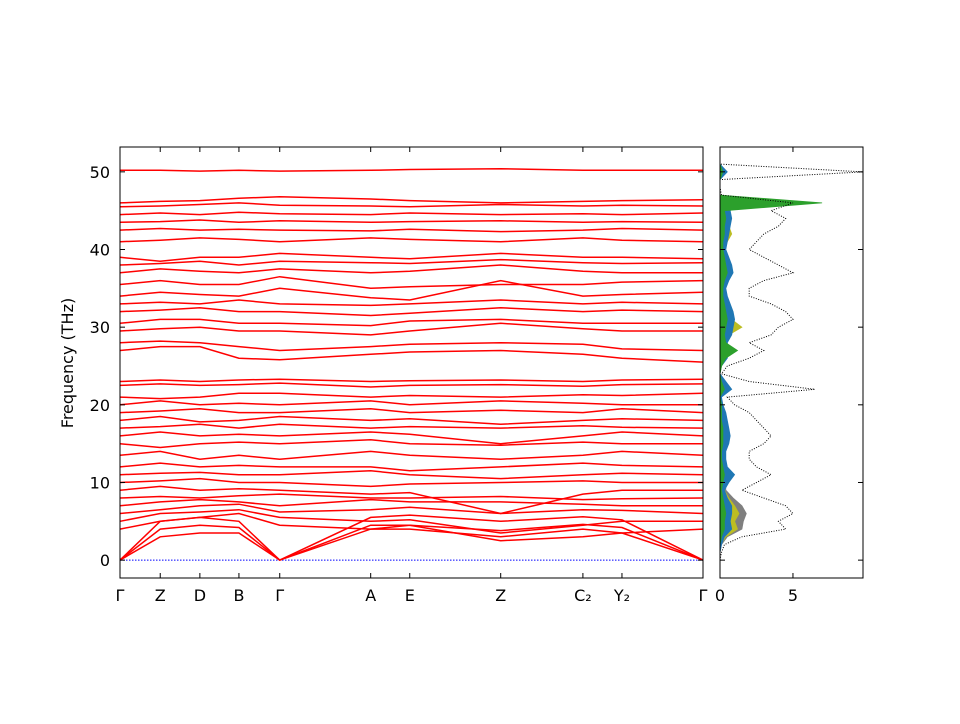 This screenshot has height=724, width=960. I want to click on x-tick-label: 5, so click(793, 595).